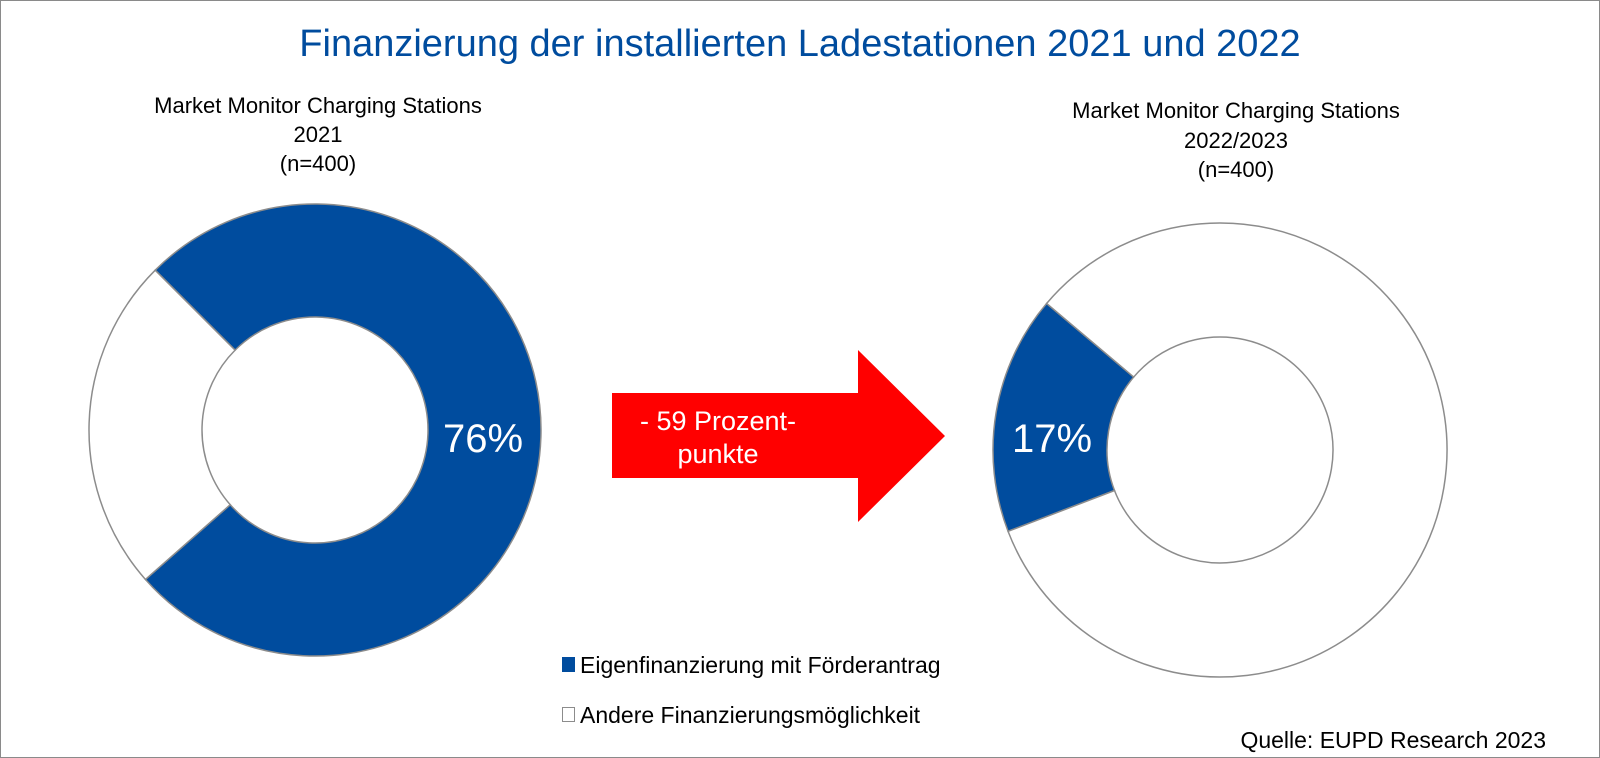 This screenshot has width=1600, height=758. I want to click on donut-slice-andere, so click(162, 425).